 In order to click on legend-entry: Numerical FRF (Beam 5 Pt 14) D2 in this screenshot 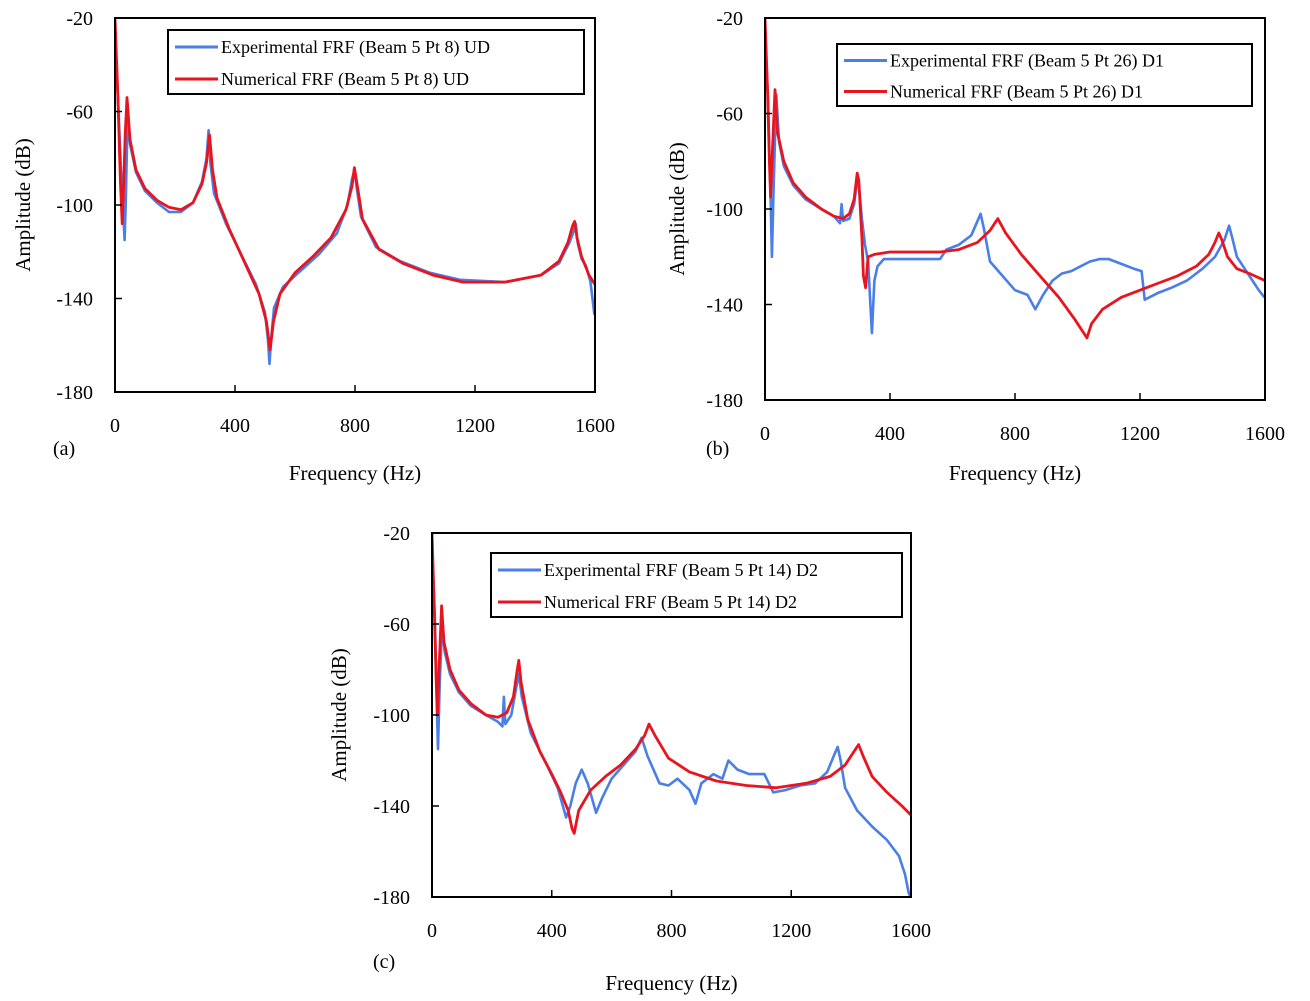, I will do `click(670, 602)`.